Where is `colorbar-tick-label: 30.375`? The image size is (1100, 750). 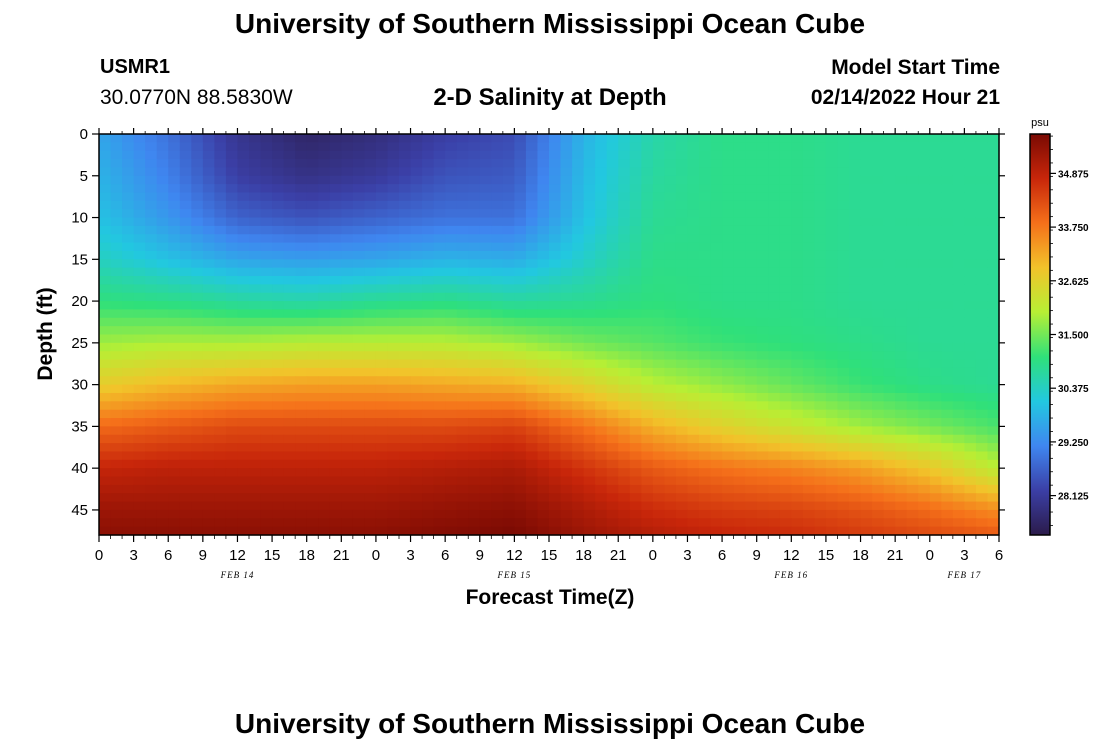
colorbar-tick-label: 30.375 is located at coordinates (1073, 389).